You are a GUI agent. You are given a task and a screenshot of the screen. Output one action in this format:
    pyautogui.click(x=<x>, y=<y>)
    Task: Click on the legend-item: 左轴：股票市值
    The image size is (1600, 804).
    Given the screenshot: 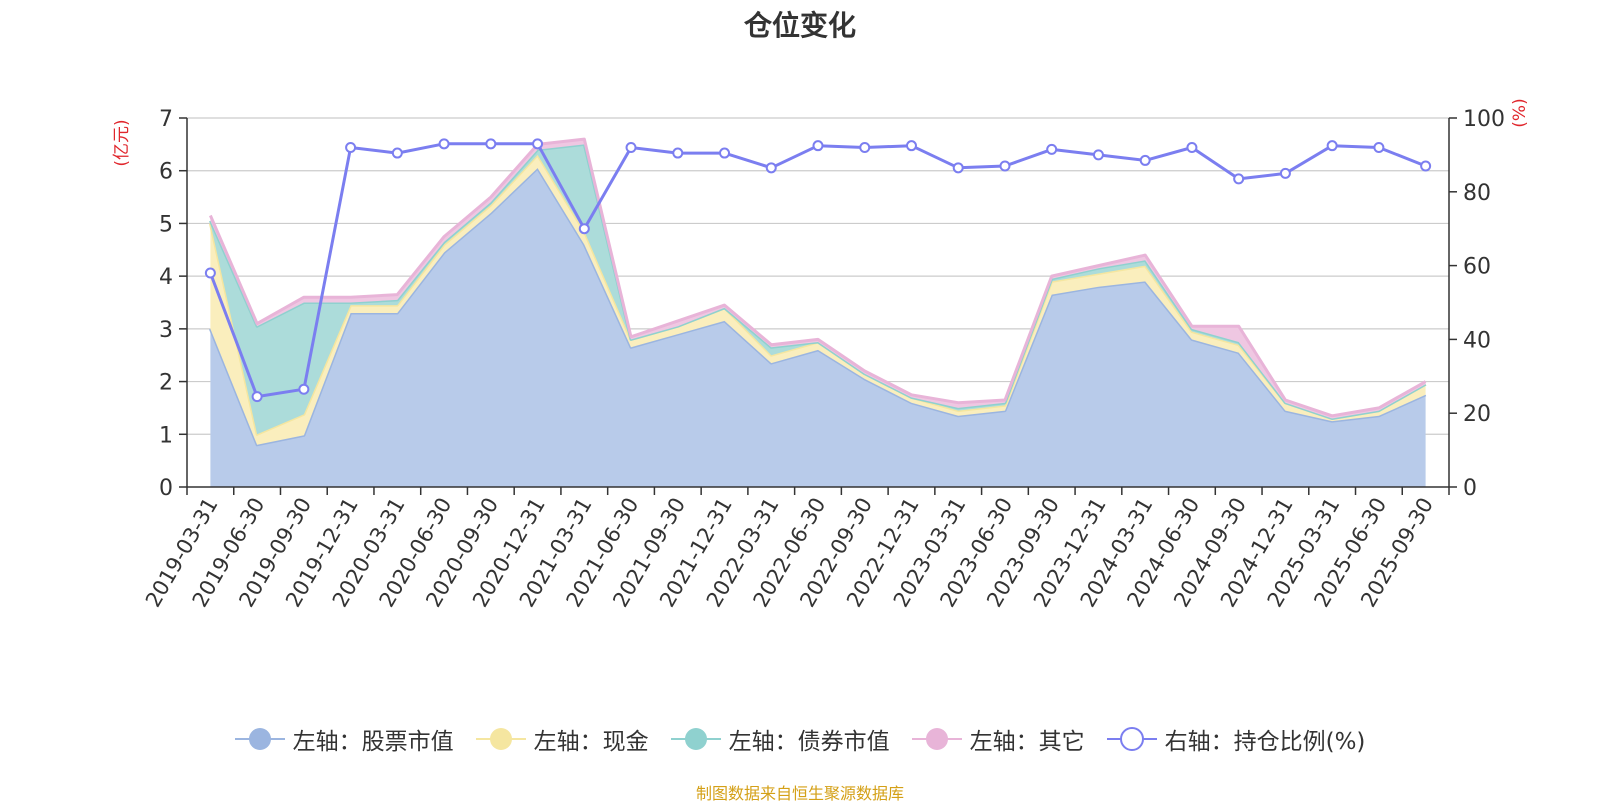 What is the action you would take?
    pyautogui.click(x=344, y=739)
    